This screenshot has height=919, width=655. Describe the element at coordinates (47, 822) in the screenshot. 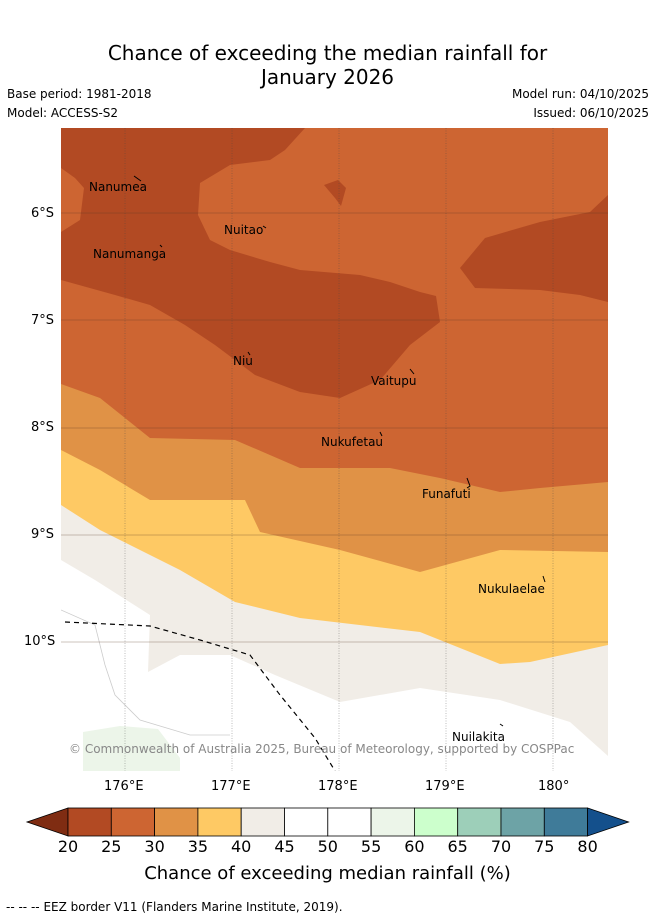

I see `colorbar-under-arrow` at that location.